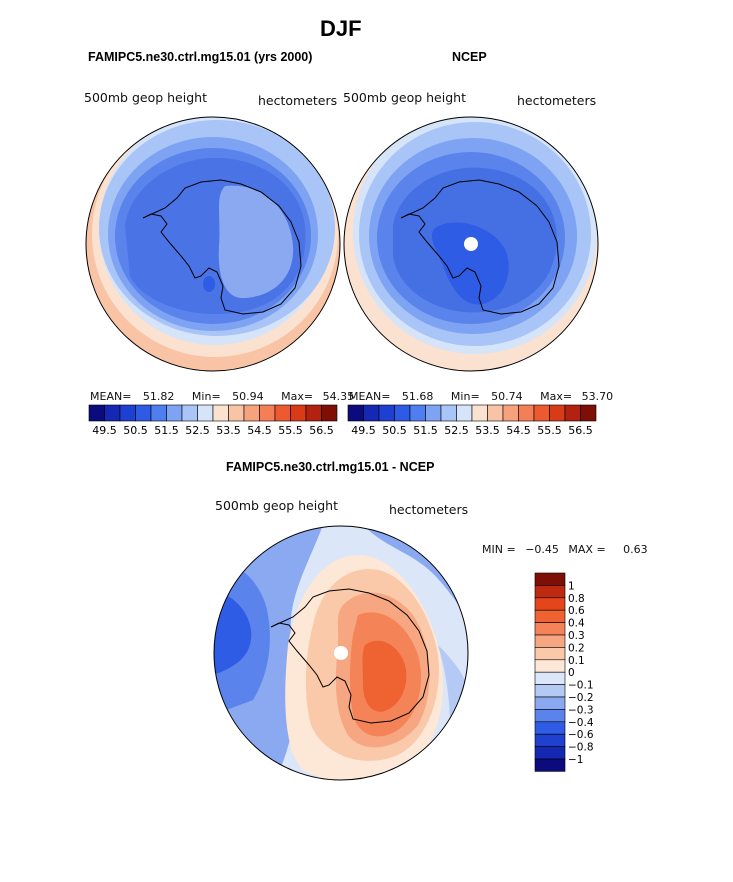 This screenshot has height=882, width=733. I want to click on diff-colorbar-tick-label: −0.3, so click(581, 710).